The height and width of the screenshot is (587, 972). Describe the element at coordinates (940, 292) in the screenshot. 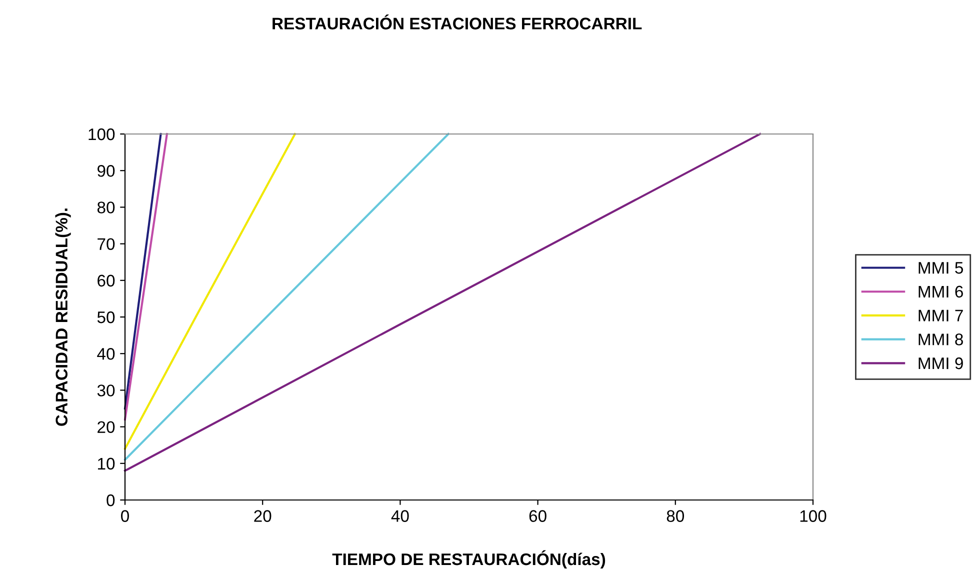

I see `legend-label: MMI 6` at that location.